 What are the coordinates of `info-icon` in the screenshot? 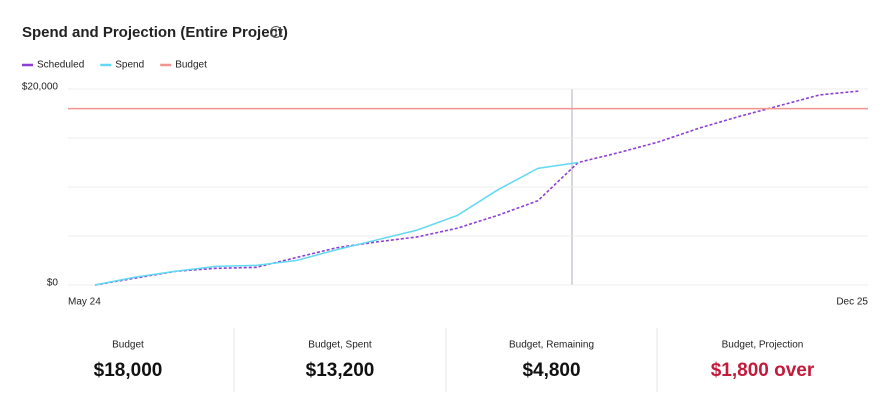 It's located at (276, 32).